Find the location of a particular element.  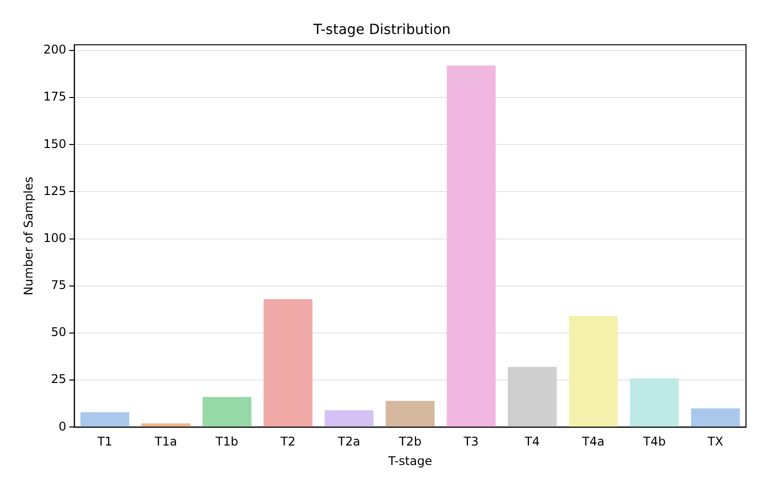

y-tick-label: 175 is located at coordinates (54, 97).